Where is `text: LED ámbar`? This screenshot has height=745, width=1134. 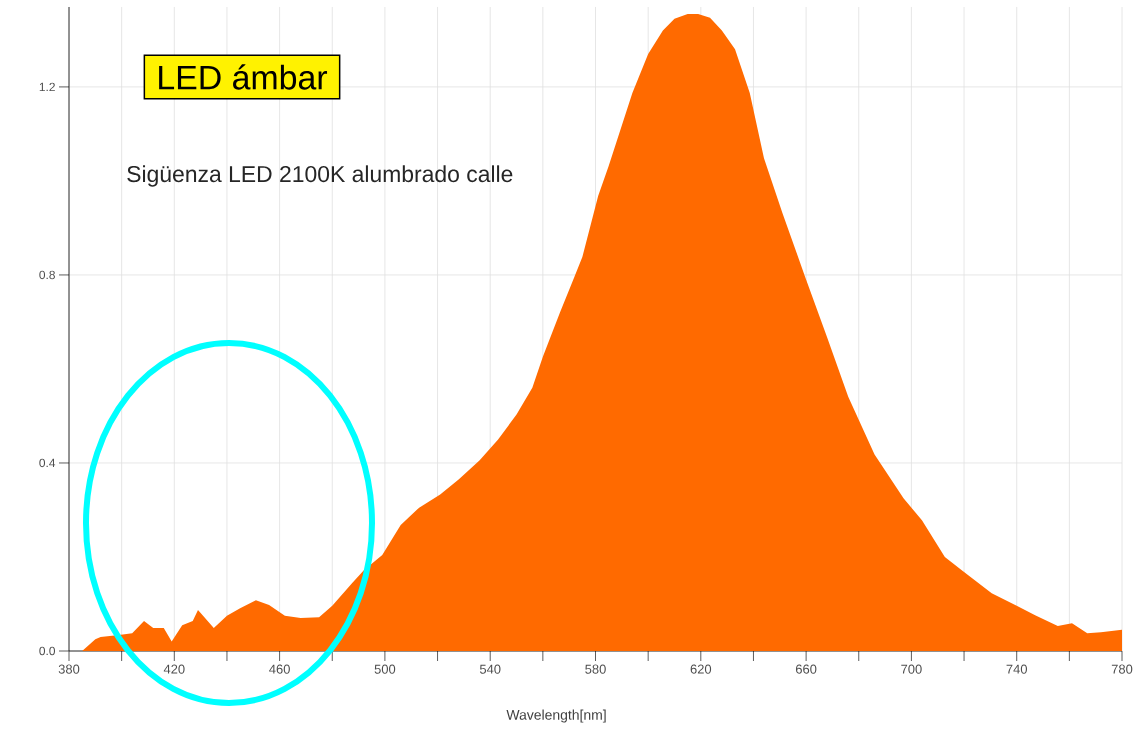
text: LED ámbar is located at coordinates (243, 77).